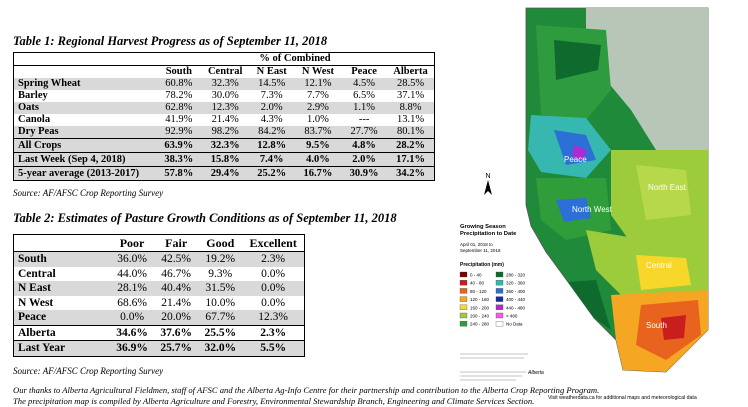  I want to click on cell: 80.1%, so click(411, 132).